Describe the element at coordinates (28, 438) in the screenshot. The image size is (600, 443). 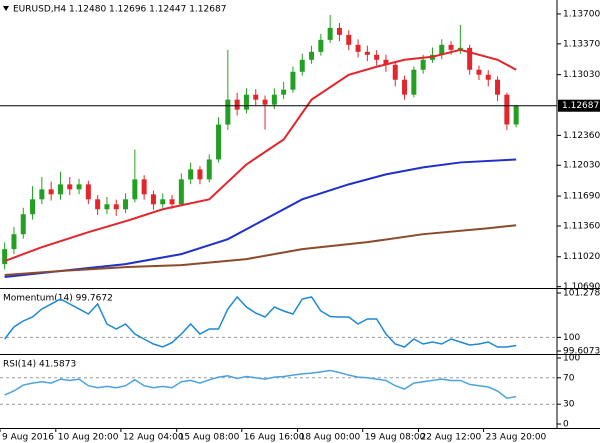
I see `x-tick-label: 9 Aug 2016` at that location.